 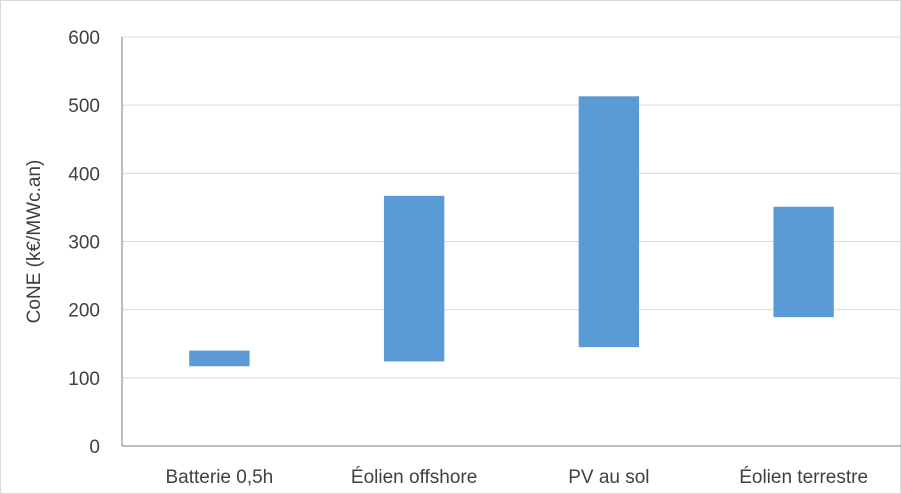 I want to click on x-tick-label: Éolien offshore, so click(x=414, y=477).